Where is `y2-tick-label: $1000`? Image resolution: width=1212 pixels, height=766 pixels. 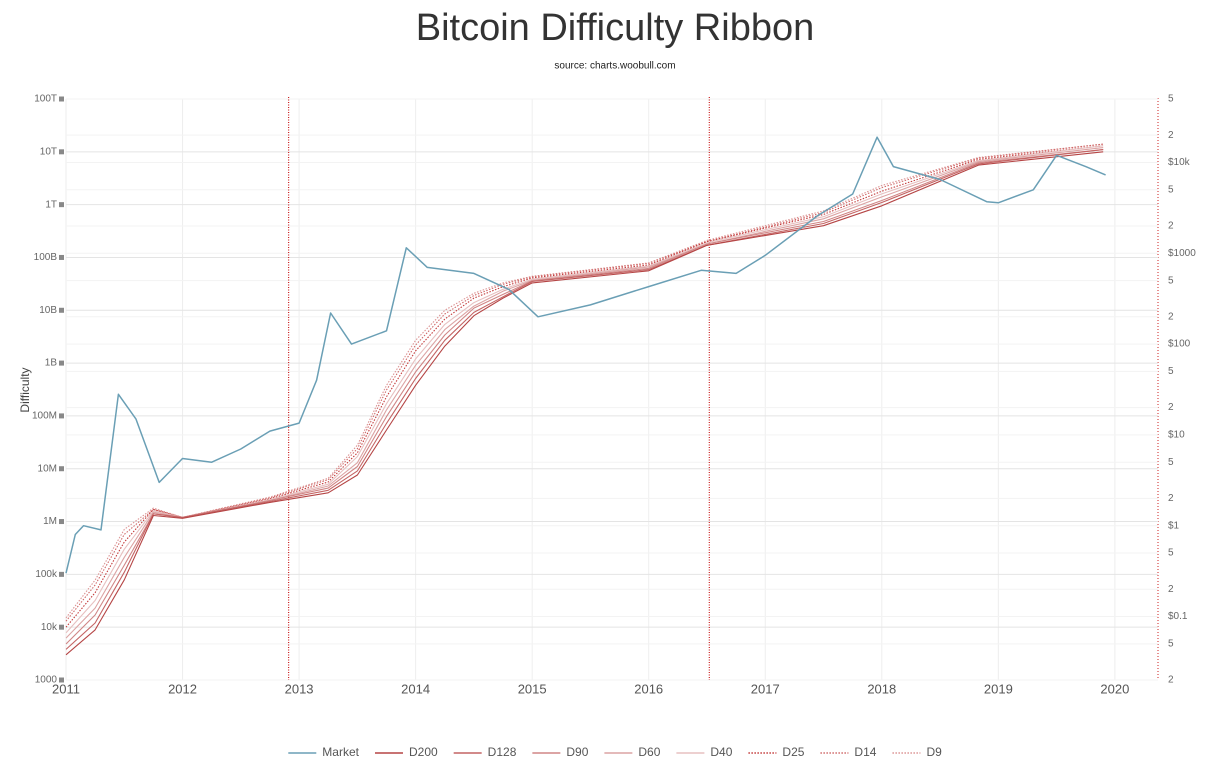
y2-tick-label: $1000 is located at coordinates (1182, 253).